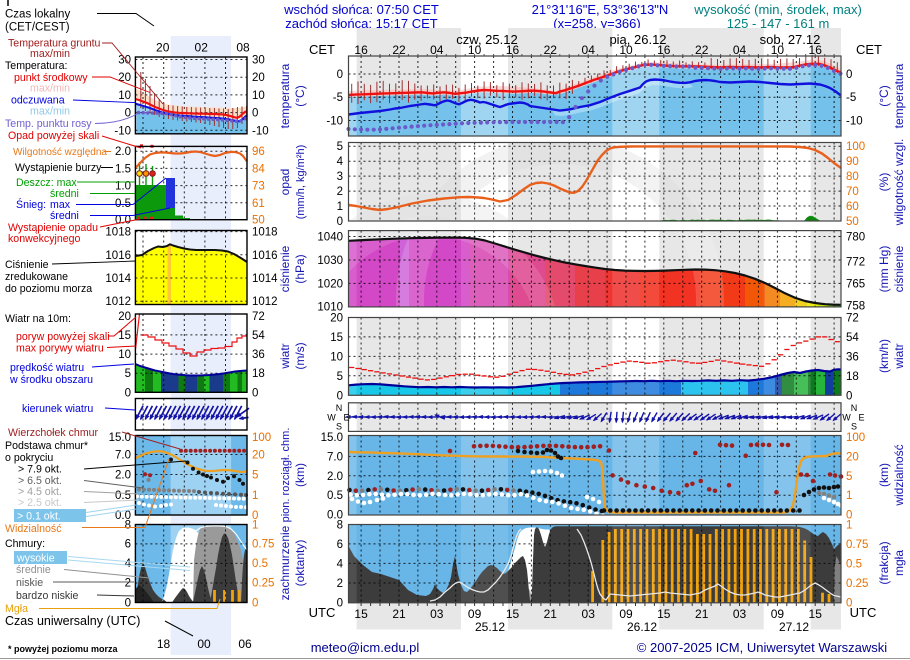  Describe the element at coordinates (63, 337) in the screenshot. I see `svg-text: poryw powyżej skali` at that location.